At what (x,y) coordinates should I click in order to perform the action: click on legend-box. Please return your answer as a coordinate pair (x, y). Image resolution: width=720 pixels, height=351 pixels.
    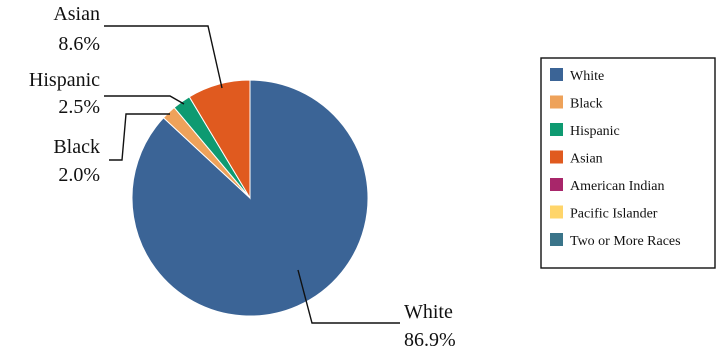
    Looking at the image, I should click on (628, 163).